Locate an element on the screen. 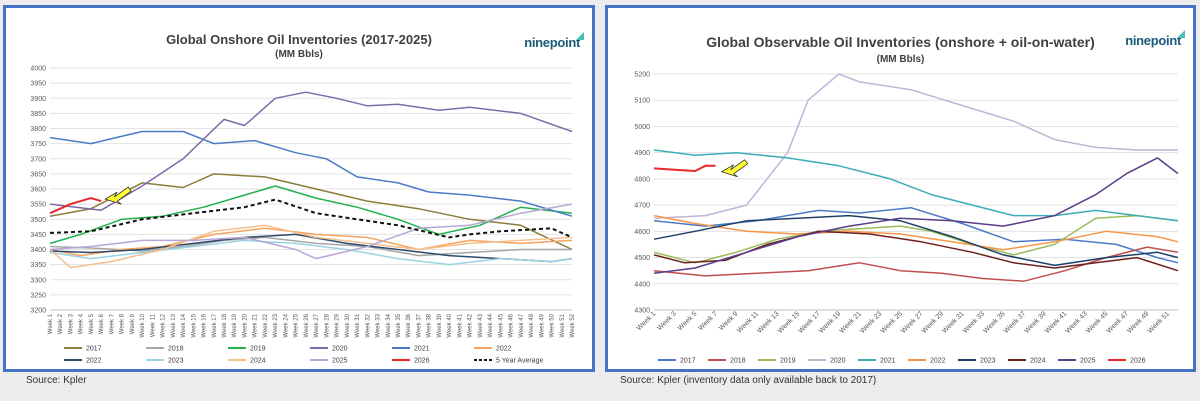 This screenshot has width=1200, height=401. y-tick-label: 5100 is located at coordinates (642, 101).